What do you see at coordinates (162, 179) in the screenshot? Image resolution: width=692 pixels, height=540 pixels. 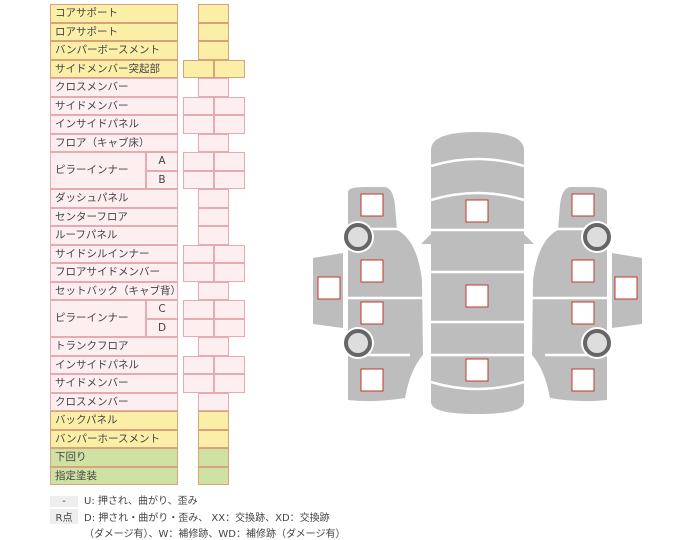 I see `row-sub-label: B` at bounding box center [162, 179].